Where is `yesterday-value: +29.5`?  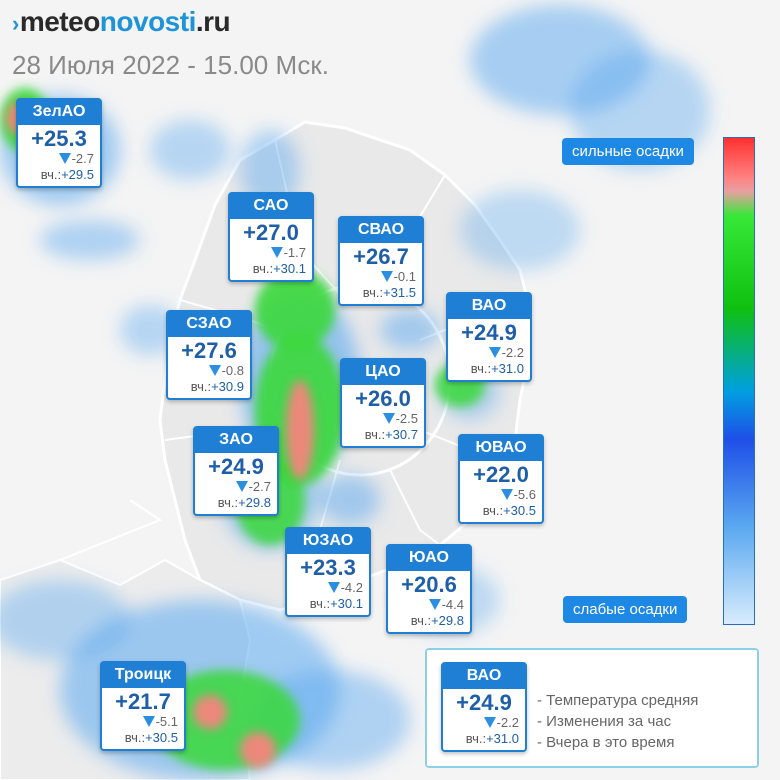 yesterday-value: +29.5 is located at coordinates (77, 174).